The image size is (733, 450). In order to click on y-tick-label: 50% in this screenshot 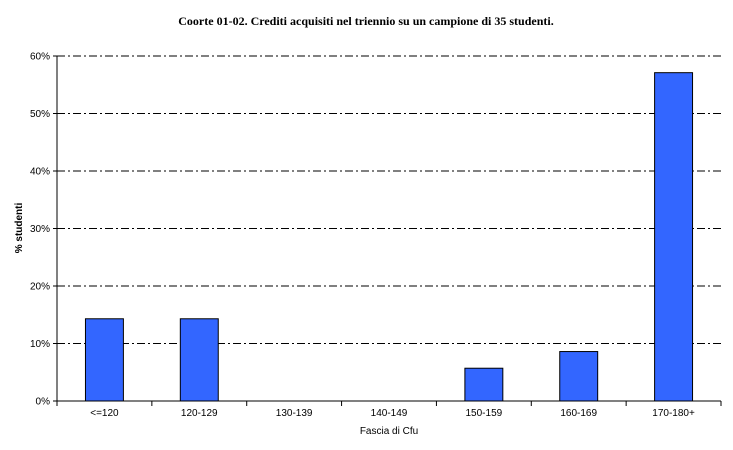, I will do `click(40, 114)`.